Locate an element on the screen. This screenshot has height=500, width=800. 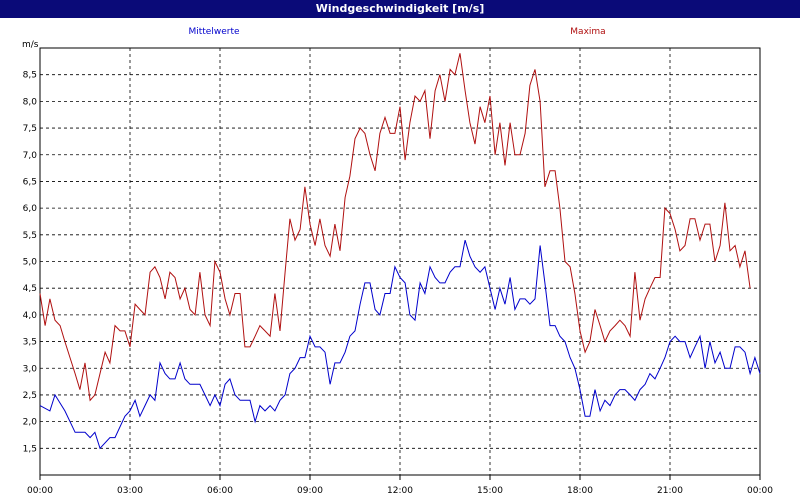
chart-title: Windgeschwindigkeit [m/s] is located at coordinates (400, 9).